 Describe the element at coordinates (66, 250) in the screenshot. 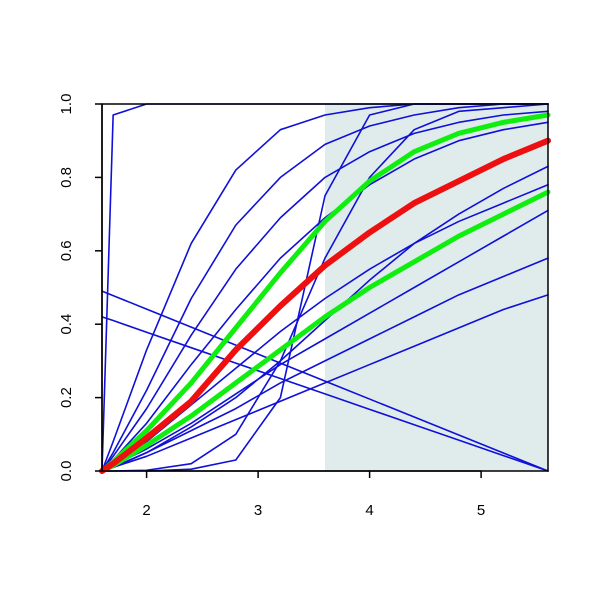

I see `y-tick-label: 0.6` at that location.